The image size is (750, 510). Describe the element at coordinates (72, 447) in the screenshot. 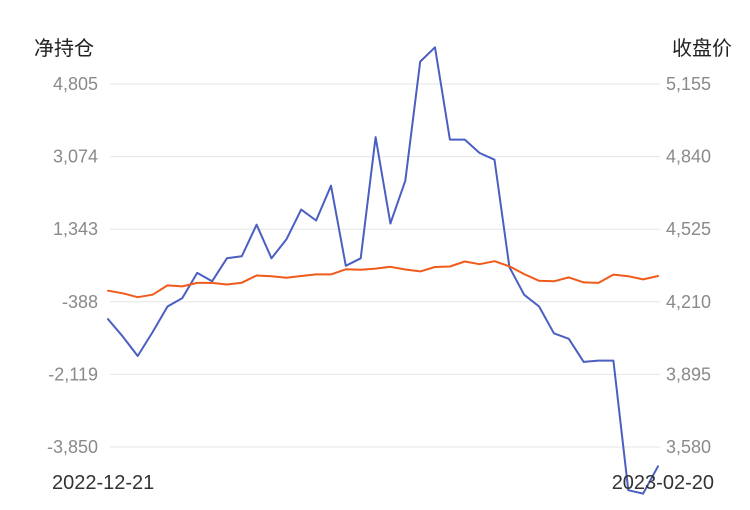

I see `left-tick-label: -3,850` at that location.